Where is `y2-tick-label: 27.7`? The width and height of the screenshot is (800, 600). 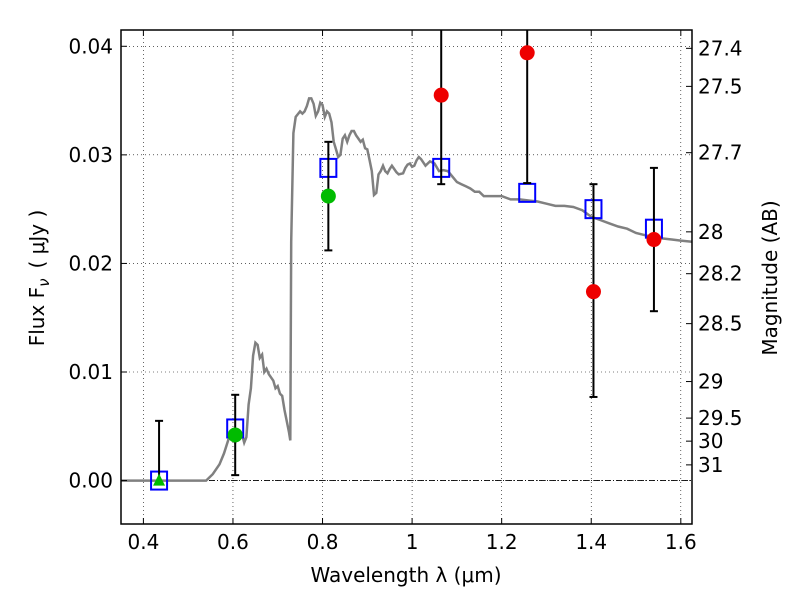 y2-tick-label: 27.7 is located at coordinates (720, 153).